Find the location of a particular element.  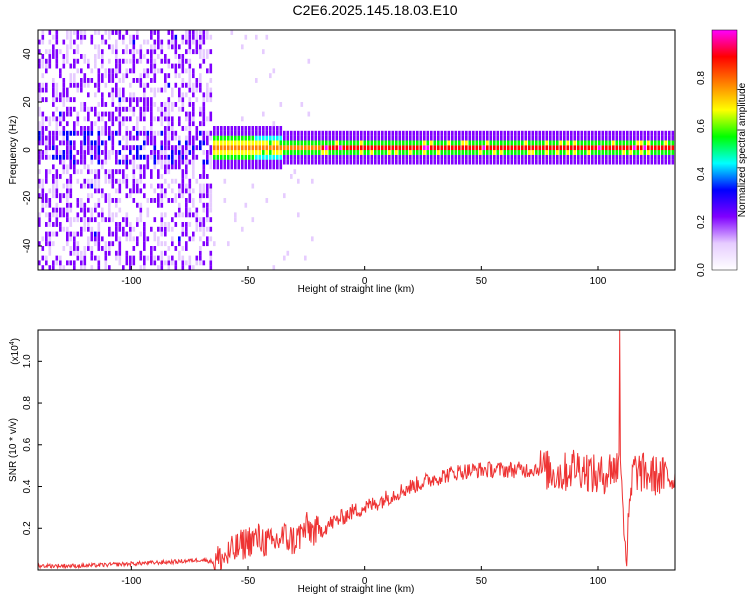

colorbar-gradient is located at coordinates (724, 150).